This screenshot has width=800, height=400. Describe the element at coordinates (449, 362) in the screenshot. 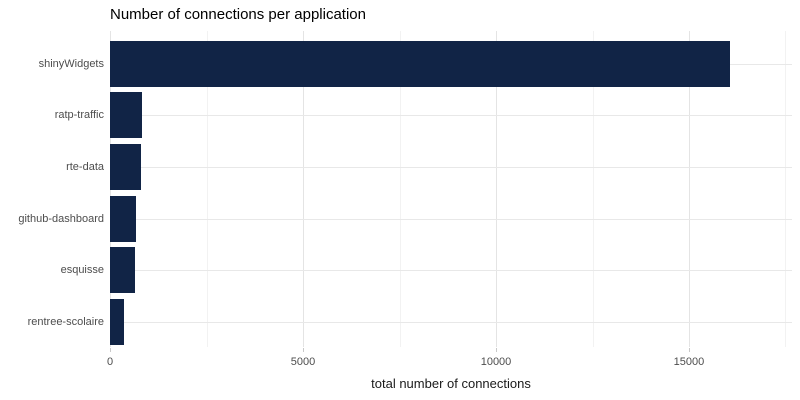

I see `x-axis: 0 5000 10000 15000` at that location.